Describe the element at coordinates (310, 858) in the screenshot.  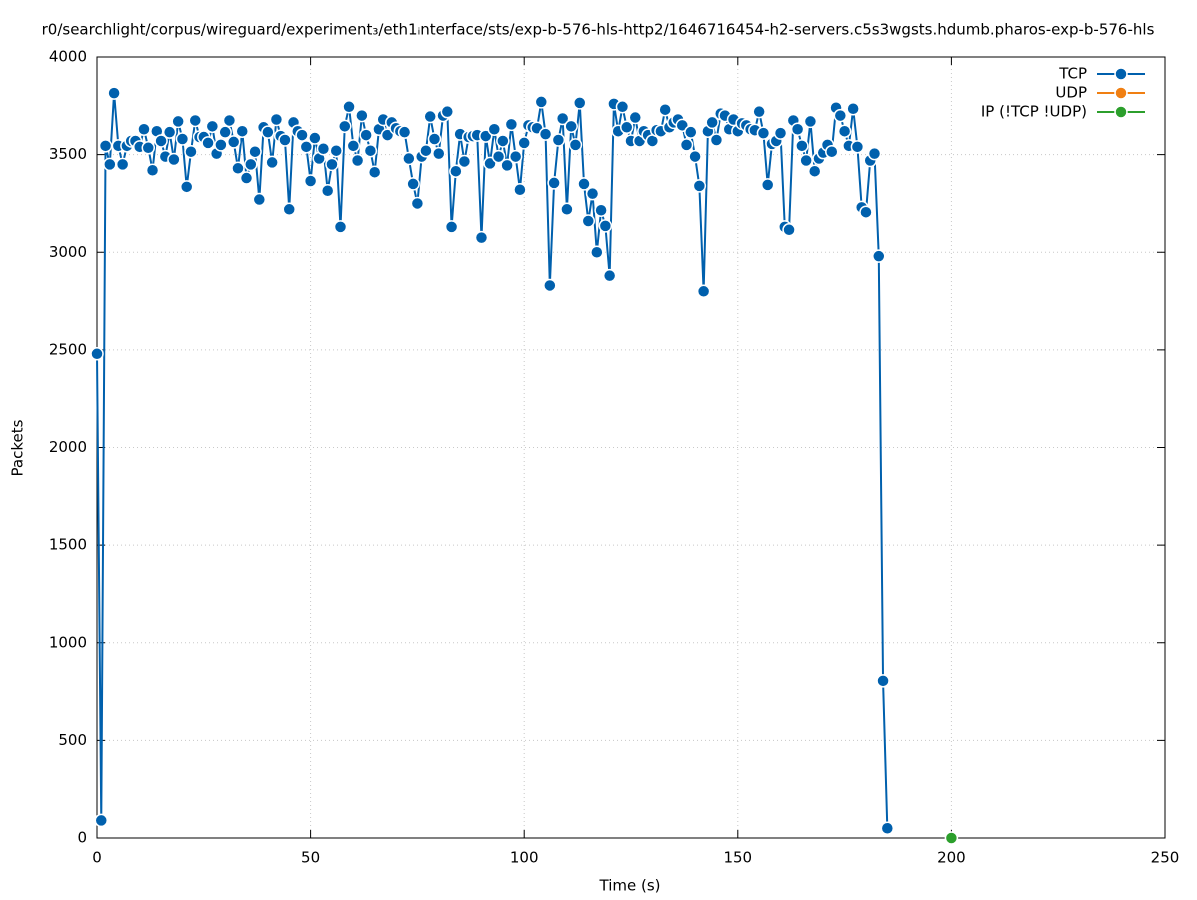
I see `x-tick-label: 50` at that location.